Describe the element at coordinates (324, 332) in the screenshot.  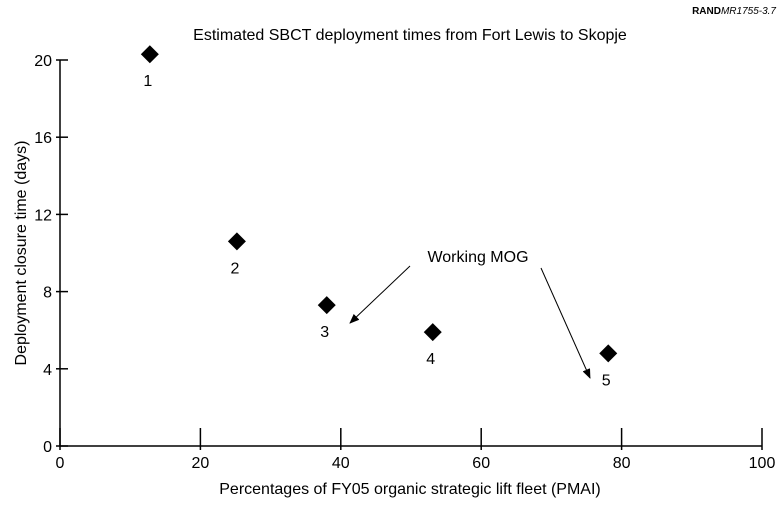
I see `point-label: 3` at that location.